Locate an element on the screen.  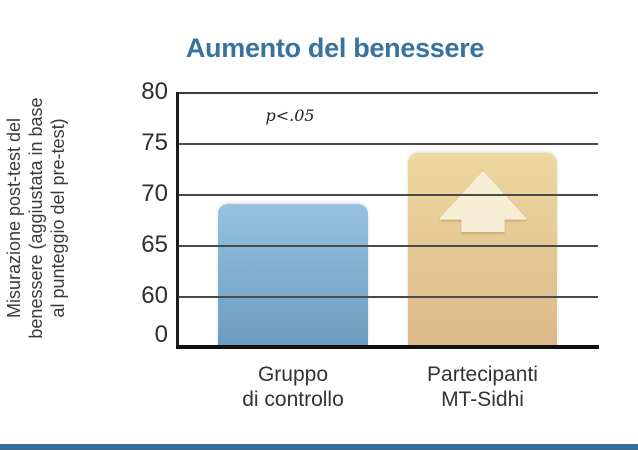
bar-mt-sidhi is located at coordinates (482, 249).